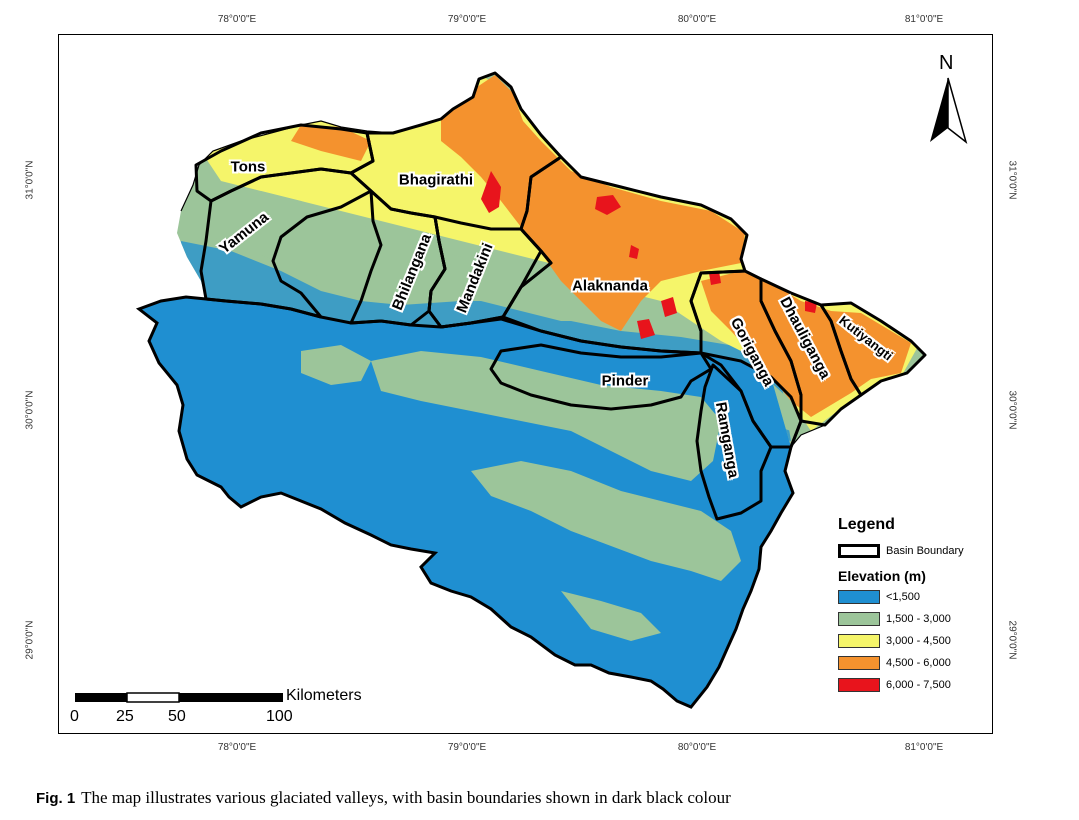  Describe the element at coordinates (30, 640) in the screenshot. I see `lat-label-29-left: 29°0'0"N` at that location.